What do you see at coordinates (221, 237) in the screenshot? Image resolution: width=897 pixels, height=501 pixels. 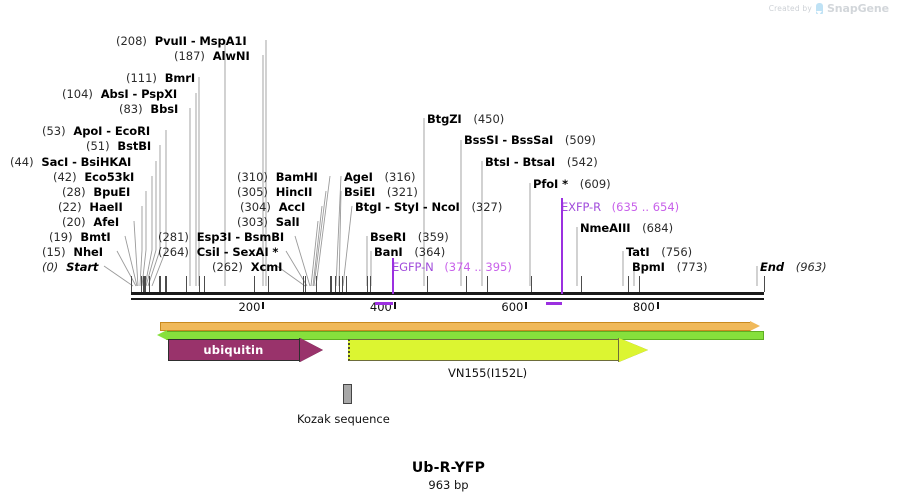 I see `enzyme-label-esp3i-bsmbi: (281) Esp3I - BsmBI` at bounding box center [221, 237].